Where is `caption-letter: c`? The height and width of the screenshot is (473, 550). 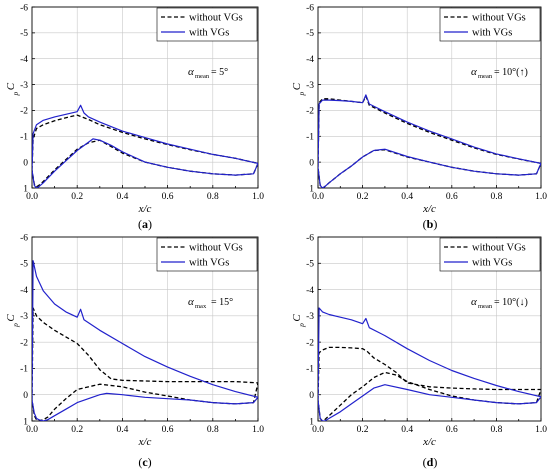 caption-letter: c is located at coordinates (145, 462).